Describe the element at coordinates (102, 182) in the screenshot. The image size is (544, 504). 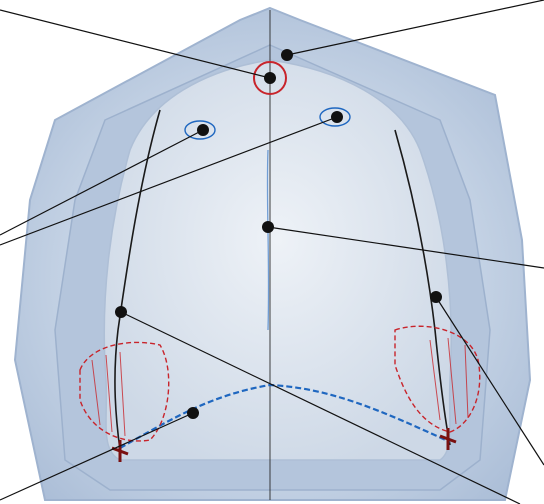
I see `leader-right-rugae` at that location.